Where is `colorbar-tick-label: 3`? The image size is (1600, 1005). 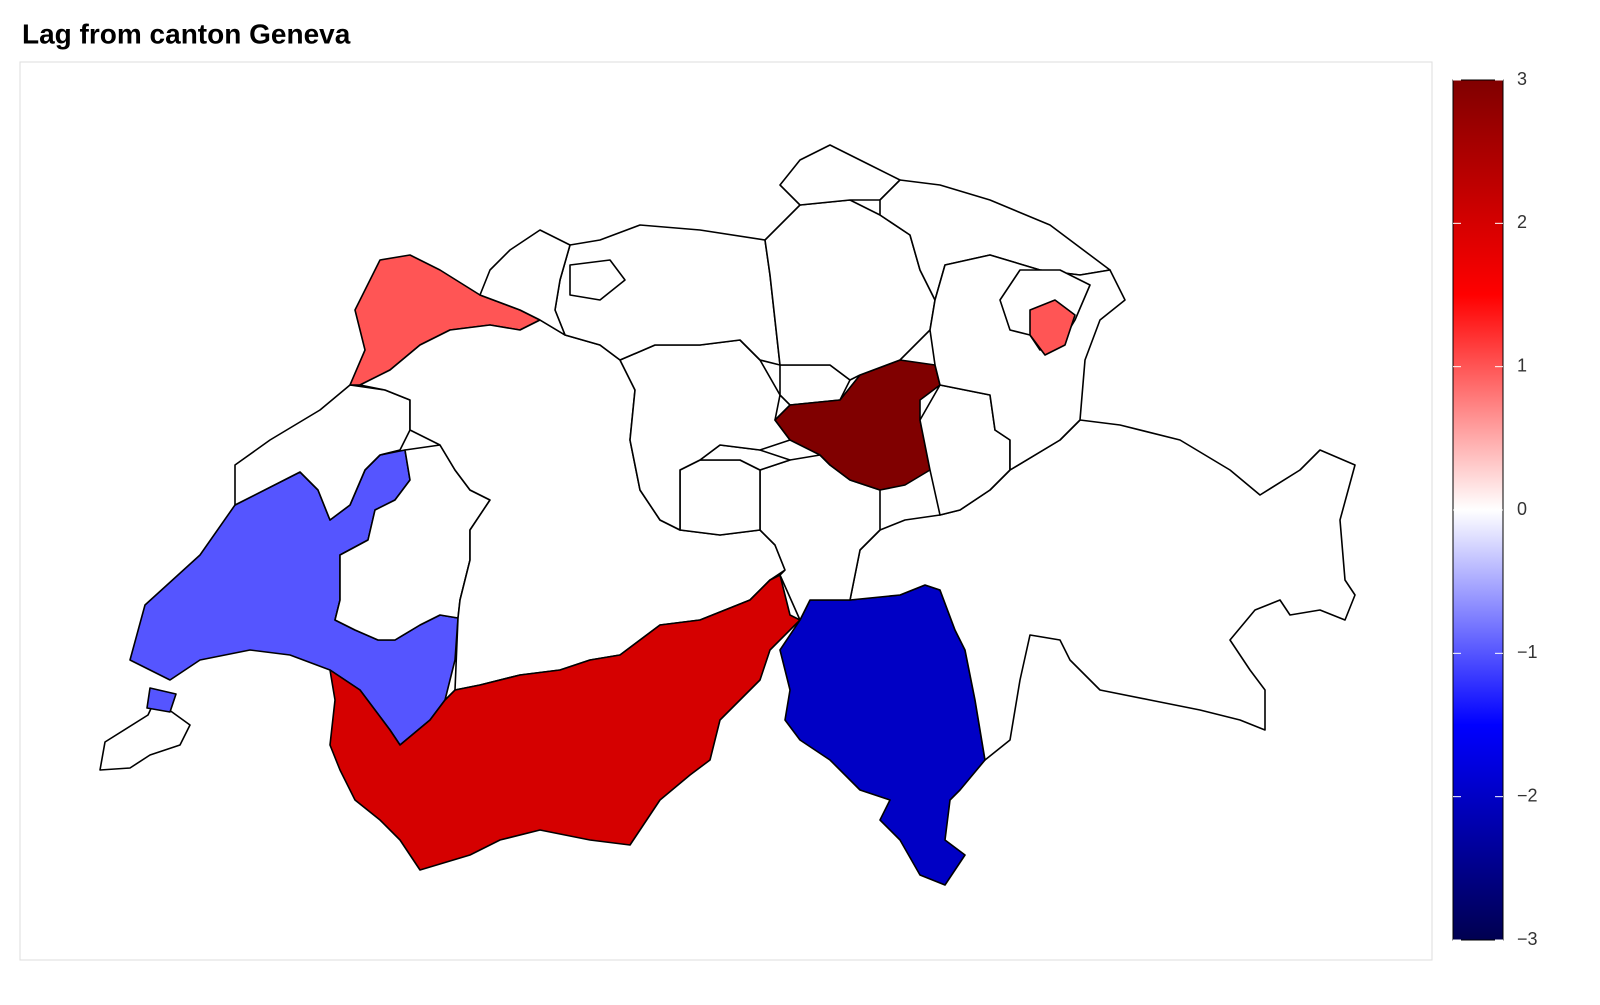
colorbar-tick-label: 3 is located at coordinates (1522, 79).